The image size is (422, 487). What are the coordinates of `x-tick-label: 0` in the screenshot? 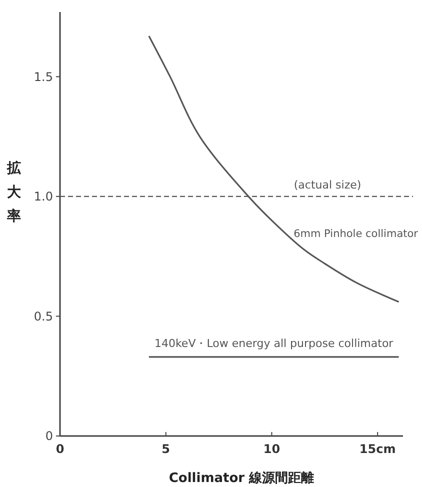 It's located at (60, 449).